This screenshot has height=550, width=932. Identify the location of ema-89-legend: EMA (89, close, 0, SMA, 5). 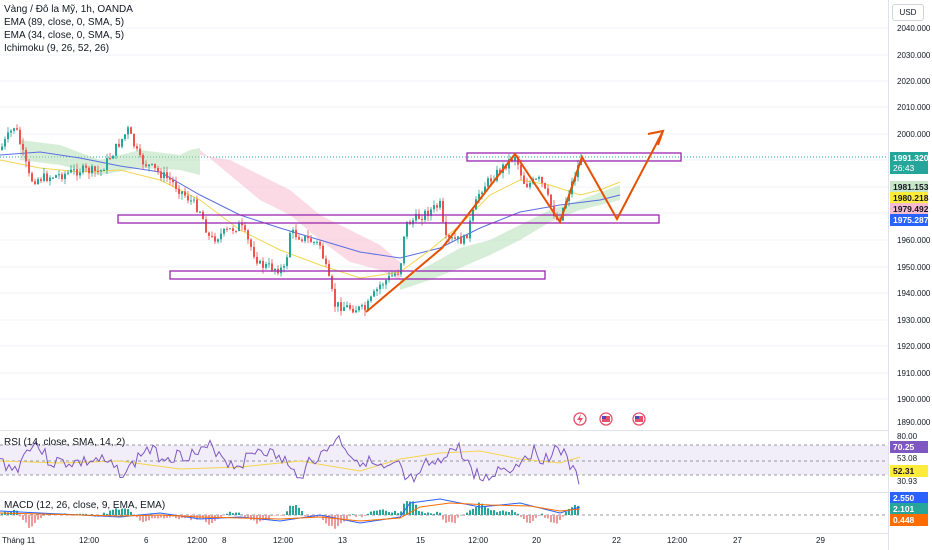
(64, 22).